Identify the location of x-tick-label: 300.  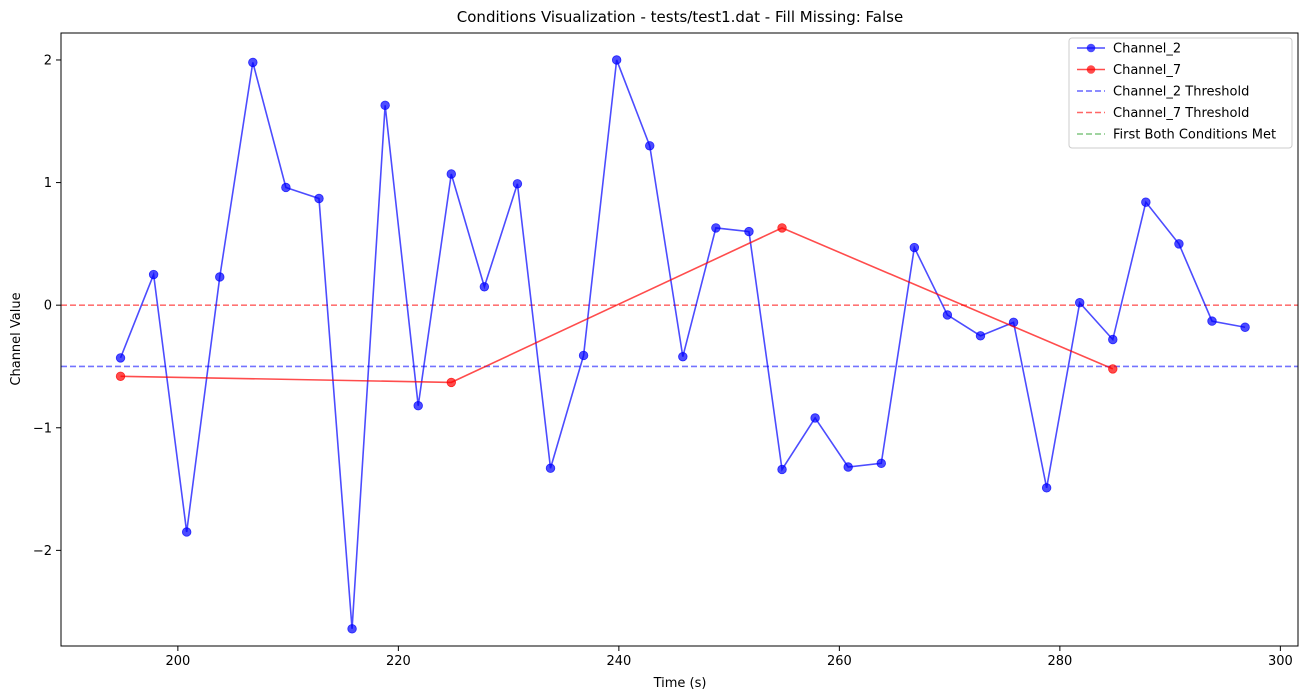
(1280, 661).